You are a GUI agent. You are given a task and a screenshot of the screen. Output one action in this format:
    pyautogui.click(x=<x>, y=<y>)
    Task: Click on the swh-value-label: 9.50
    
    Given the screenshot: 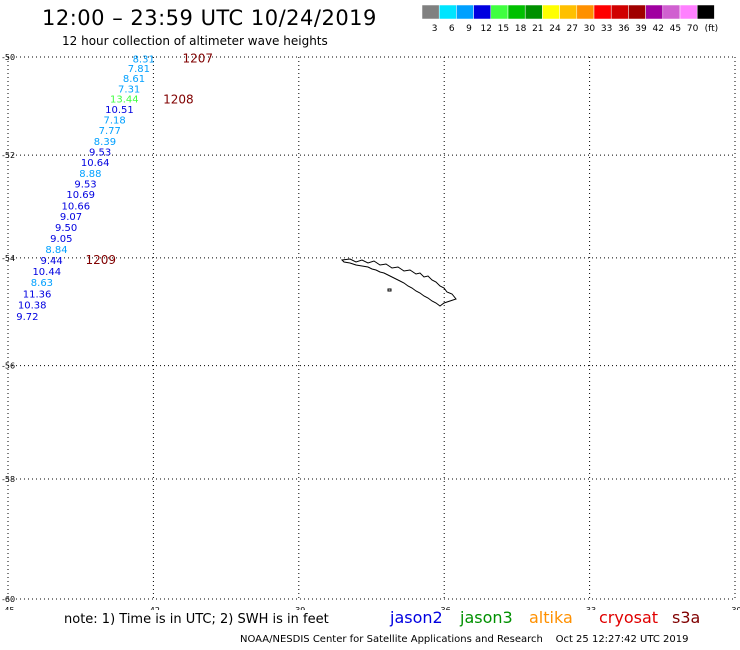 What is the action you would take?
    pyautogui.click(x=66, y=228)
    